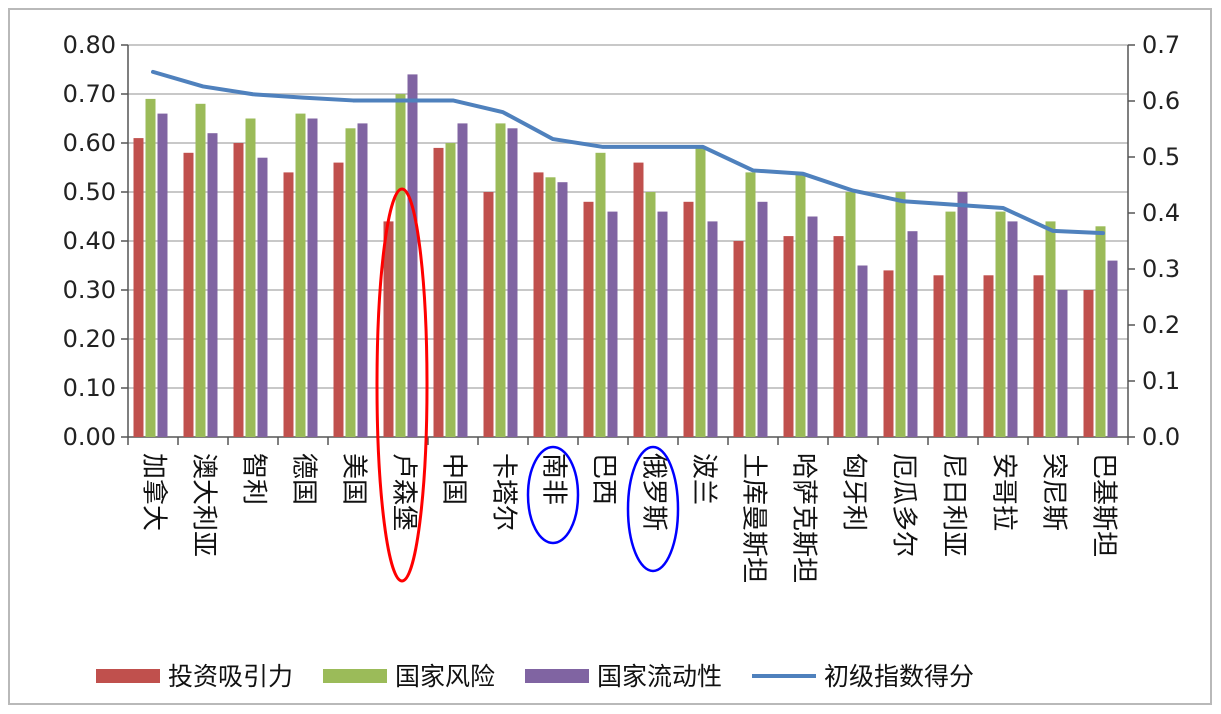 The height and width of the screenshot is (714, 1221). Describe the element at coordinates (899, 676) in the screenshot. I see `legend-label: 初级指数得分` at that location.